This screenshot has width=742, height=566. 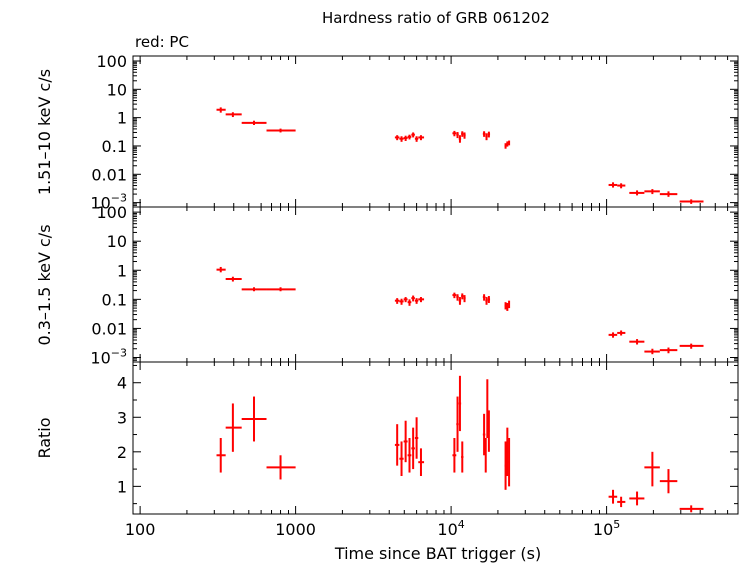 What do you see at coordinates (122, 270) in the screenshot?
I see `soft-y-tick-label: 1` at bounding box center [122, 270].